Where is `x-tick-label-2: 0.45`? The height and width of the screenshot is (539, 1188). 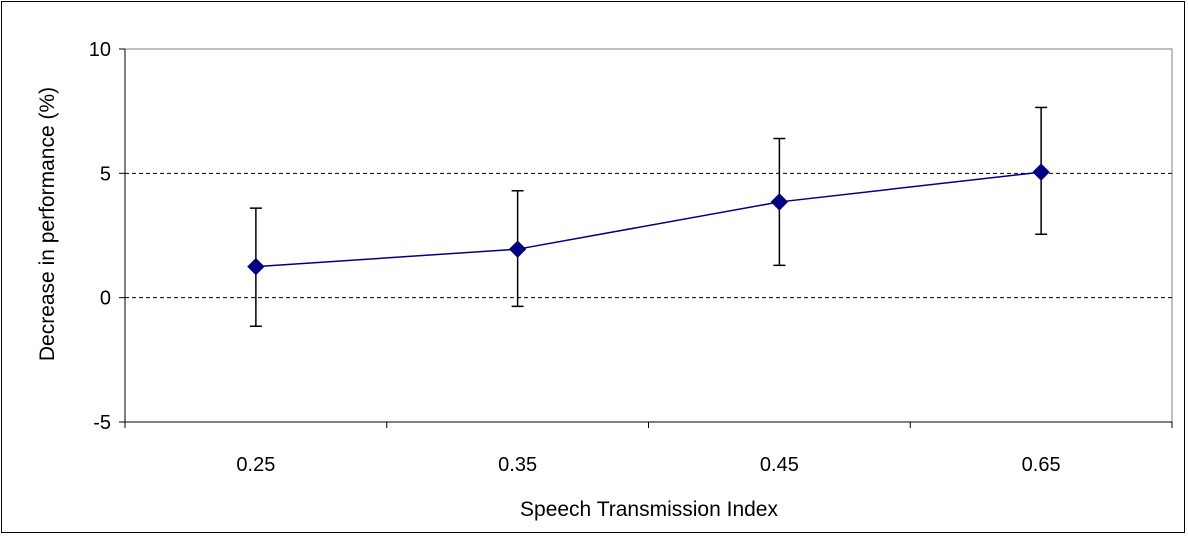
x-tick-label-2: 0.45 is located at coordinates (779, 465).